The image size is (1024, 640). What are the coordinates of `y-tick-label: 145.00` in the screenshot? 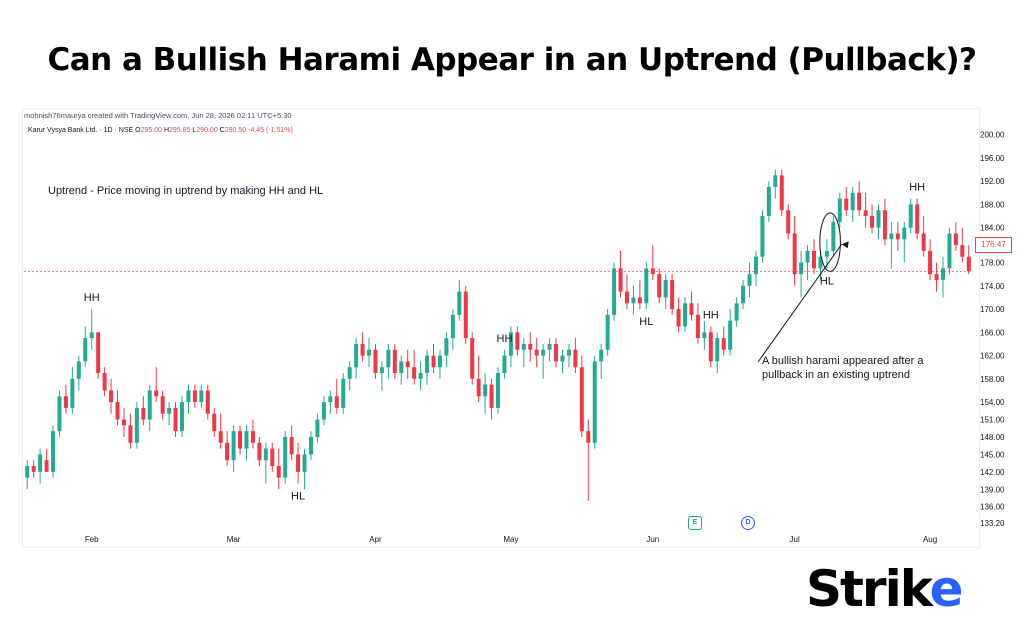 It's located at (992, 454).